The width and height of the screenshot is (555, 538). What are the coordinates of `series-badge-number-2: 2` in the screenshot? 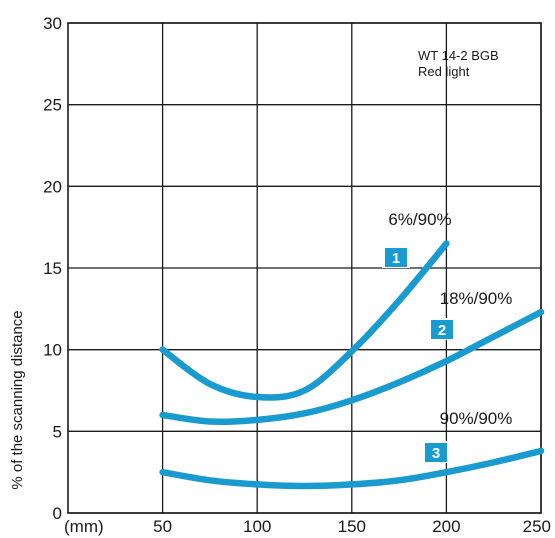 It's located at (442, 330).